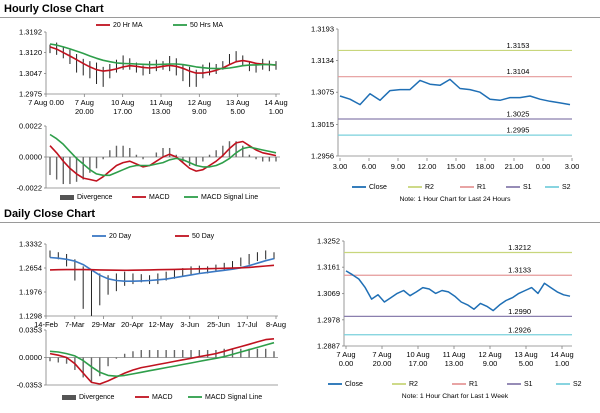  Describe the element at coordinates (519, 311) in the screenshot. I see `daily-pivot-level-s1-label: 1.2990` at that location.